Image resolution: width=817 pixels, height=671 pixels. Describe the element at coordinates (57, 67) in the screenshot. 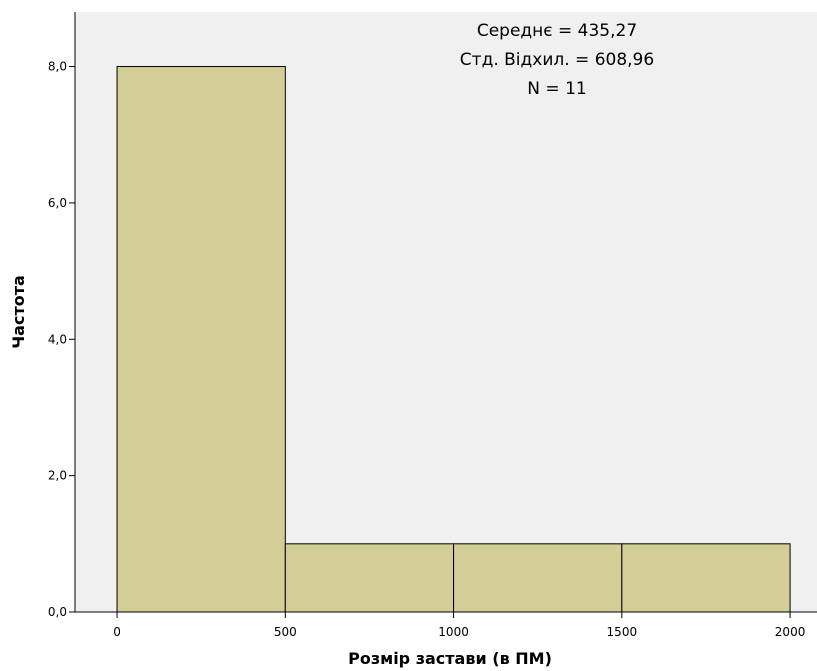

I see `y-tick-label: 8,0` at that location.